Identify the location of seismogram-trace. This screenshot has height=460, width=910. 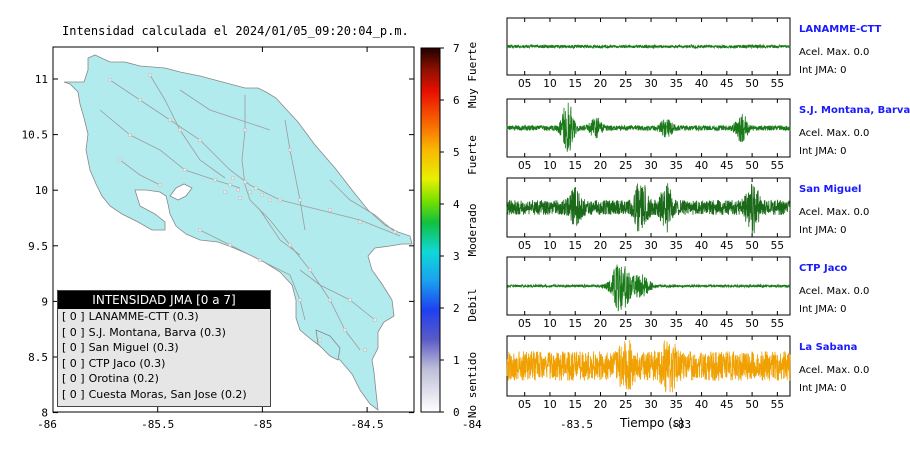
(648, 46).